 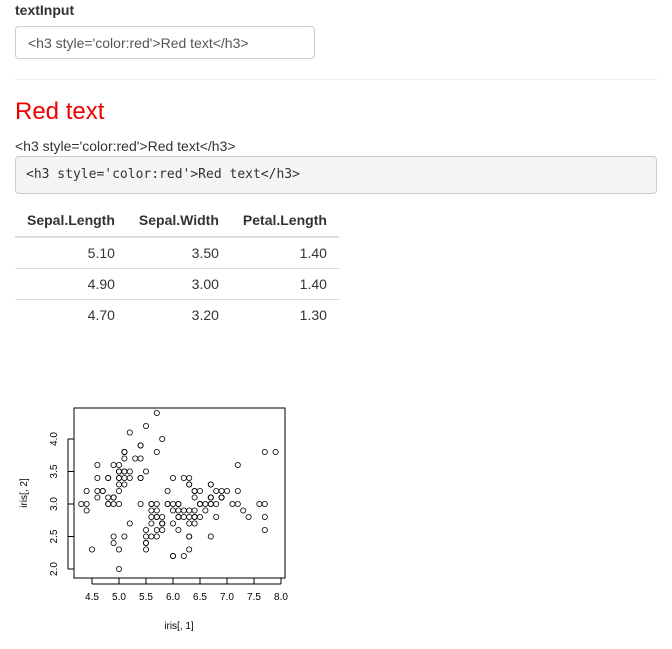 I want to click on data-points, so click(x=178, y=490).